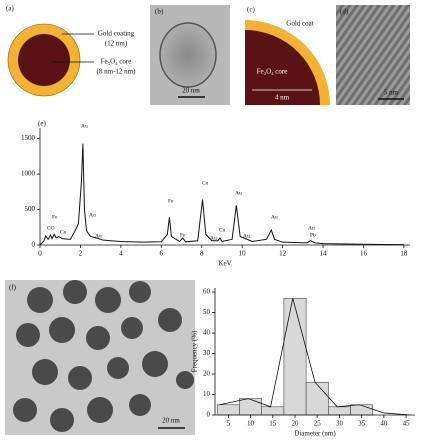  I want to click on x-axis-label: KeV, so click(224, 264).